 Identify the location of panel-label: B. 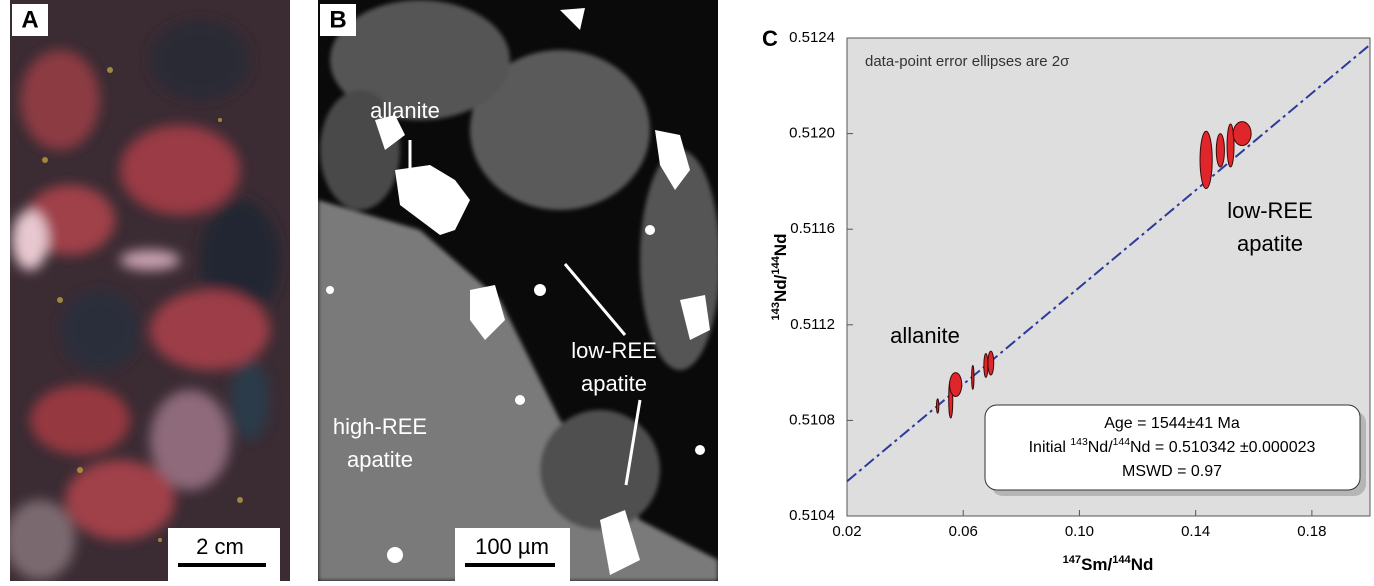
(337, 19).